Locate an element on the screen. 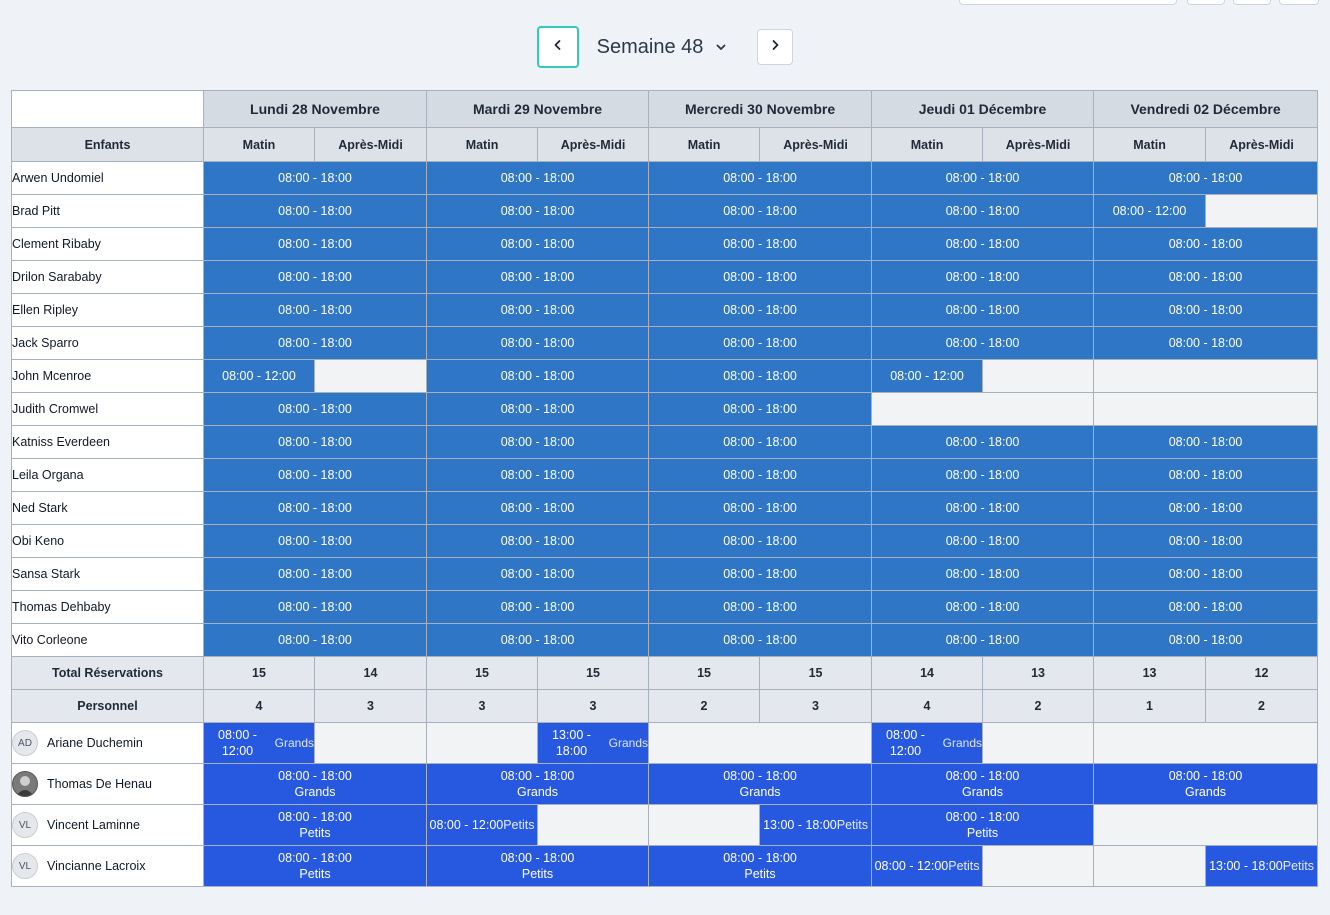 The height and width of the screenshot is (915, 1330). child-name: Leila Organa is located at coordinates (107, 475).